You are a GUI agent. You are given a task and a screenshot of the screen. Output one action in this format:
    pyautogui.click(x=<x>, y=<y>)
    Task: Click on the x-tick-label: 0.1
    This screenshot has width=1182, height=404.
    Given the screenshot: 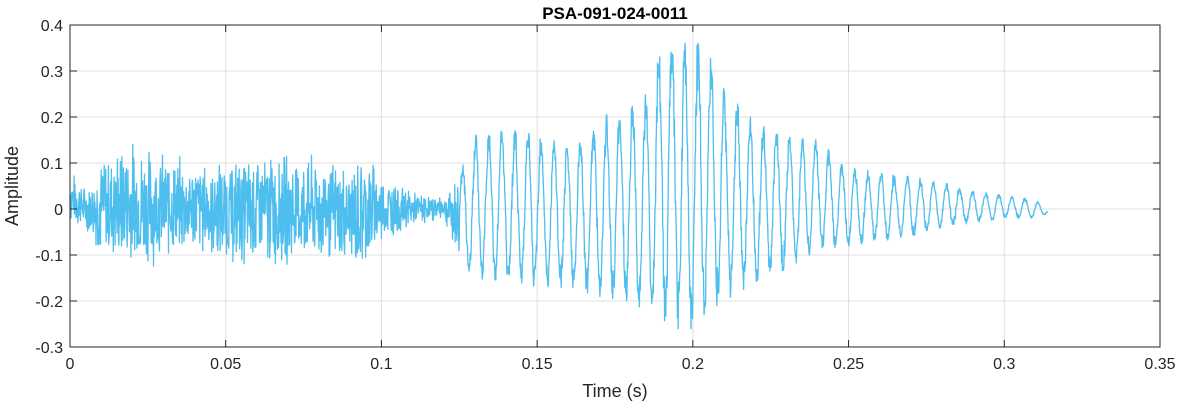 What is the action you would take?
    pyautogui.click(x=381, y=364)
    